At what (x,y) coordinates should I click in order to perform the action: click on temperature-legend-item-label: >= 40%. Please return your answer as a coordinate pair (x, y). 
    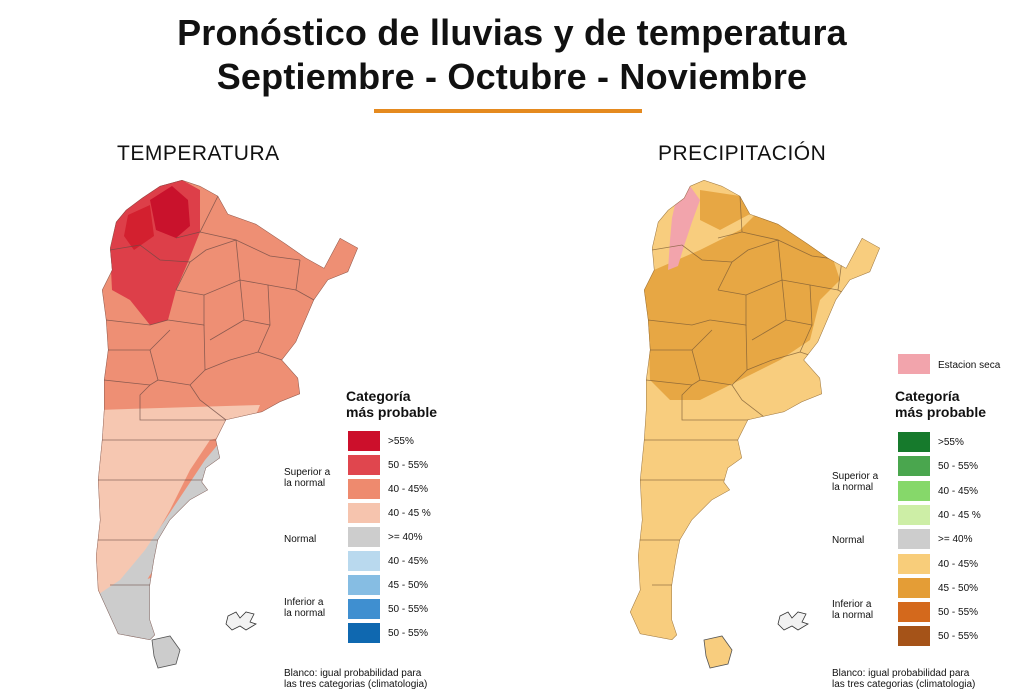
    Looking at the image, I should click on (405, 537).